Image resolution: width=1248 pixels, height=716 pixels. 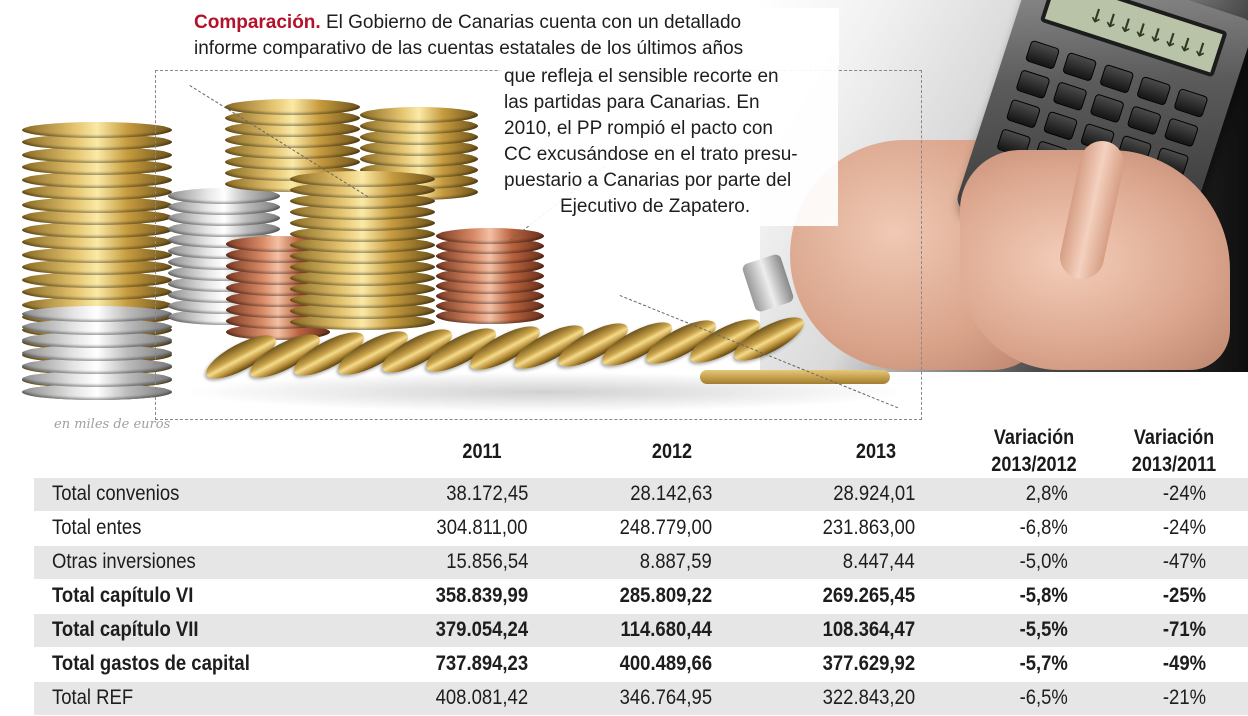 I want to click on cell-var1: -5,5%, so click(x=1043, y=629).